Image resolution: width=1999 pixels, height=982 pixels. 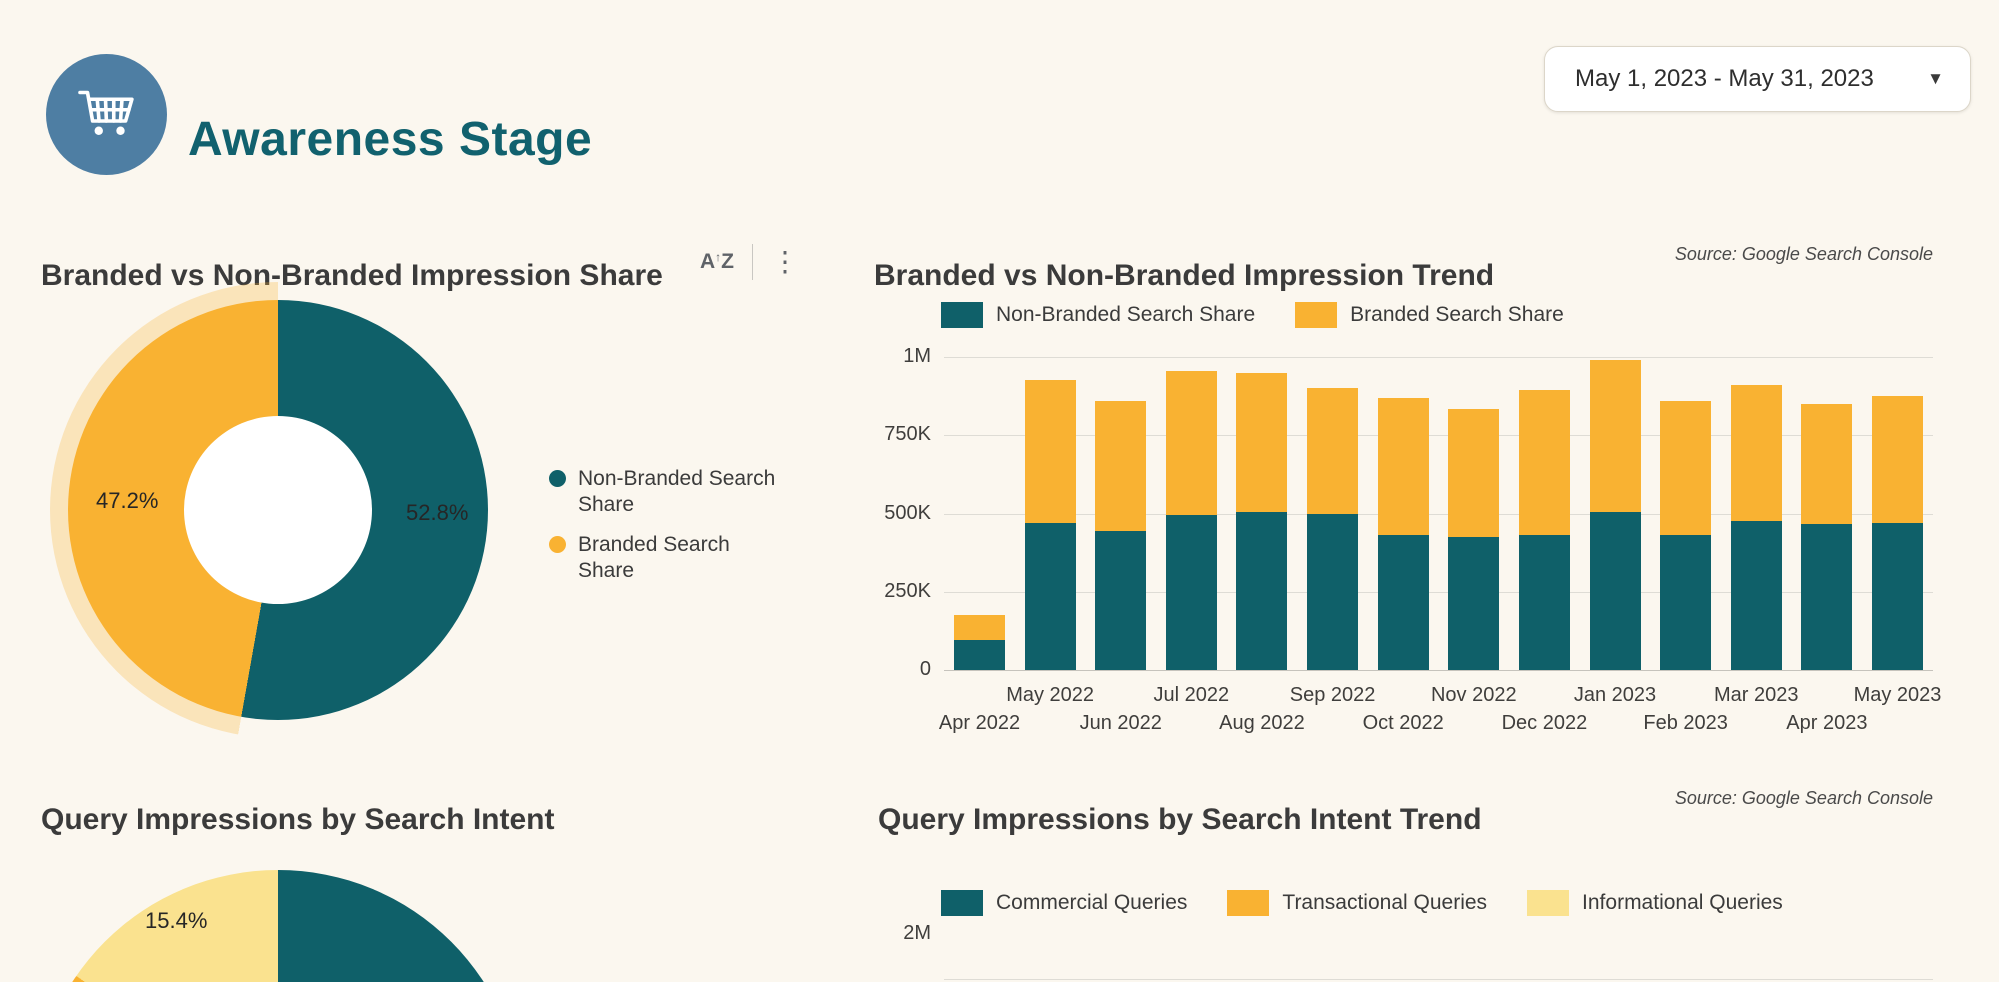 I want to click on x-axis-label: Oct 2022, so click(x=1403, y=723).